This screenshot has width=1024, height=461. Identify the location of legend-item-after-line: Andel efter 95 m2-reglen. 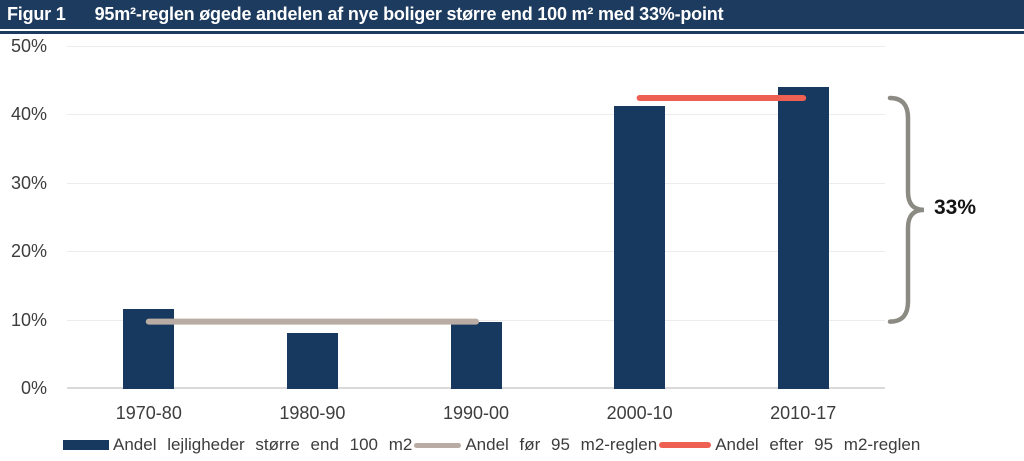
(789, 445).